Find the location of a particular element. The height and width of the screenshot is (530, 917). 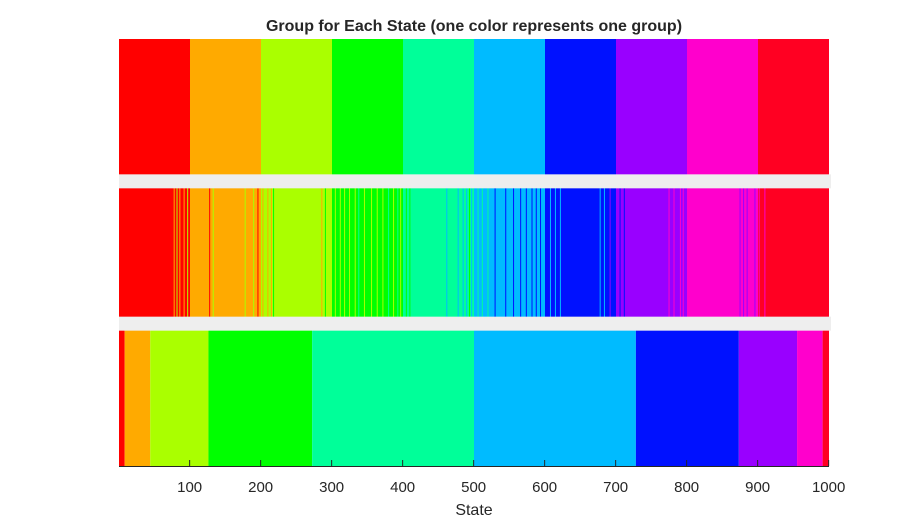

x-tick-label: 500 is located at coordinates (473, 487).